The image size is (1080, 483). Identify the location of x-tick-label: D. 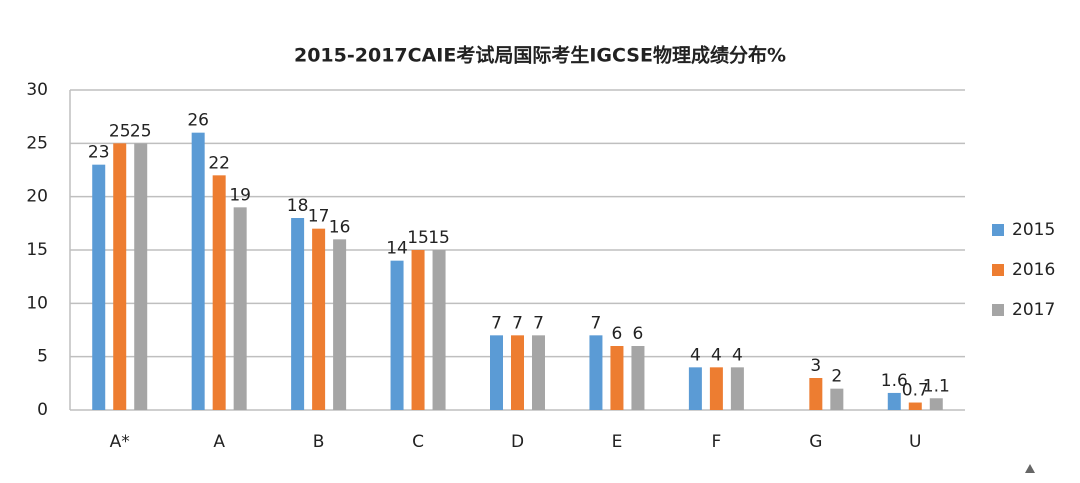
(517, 442).